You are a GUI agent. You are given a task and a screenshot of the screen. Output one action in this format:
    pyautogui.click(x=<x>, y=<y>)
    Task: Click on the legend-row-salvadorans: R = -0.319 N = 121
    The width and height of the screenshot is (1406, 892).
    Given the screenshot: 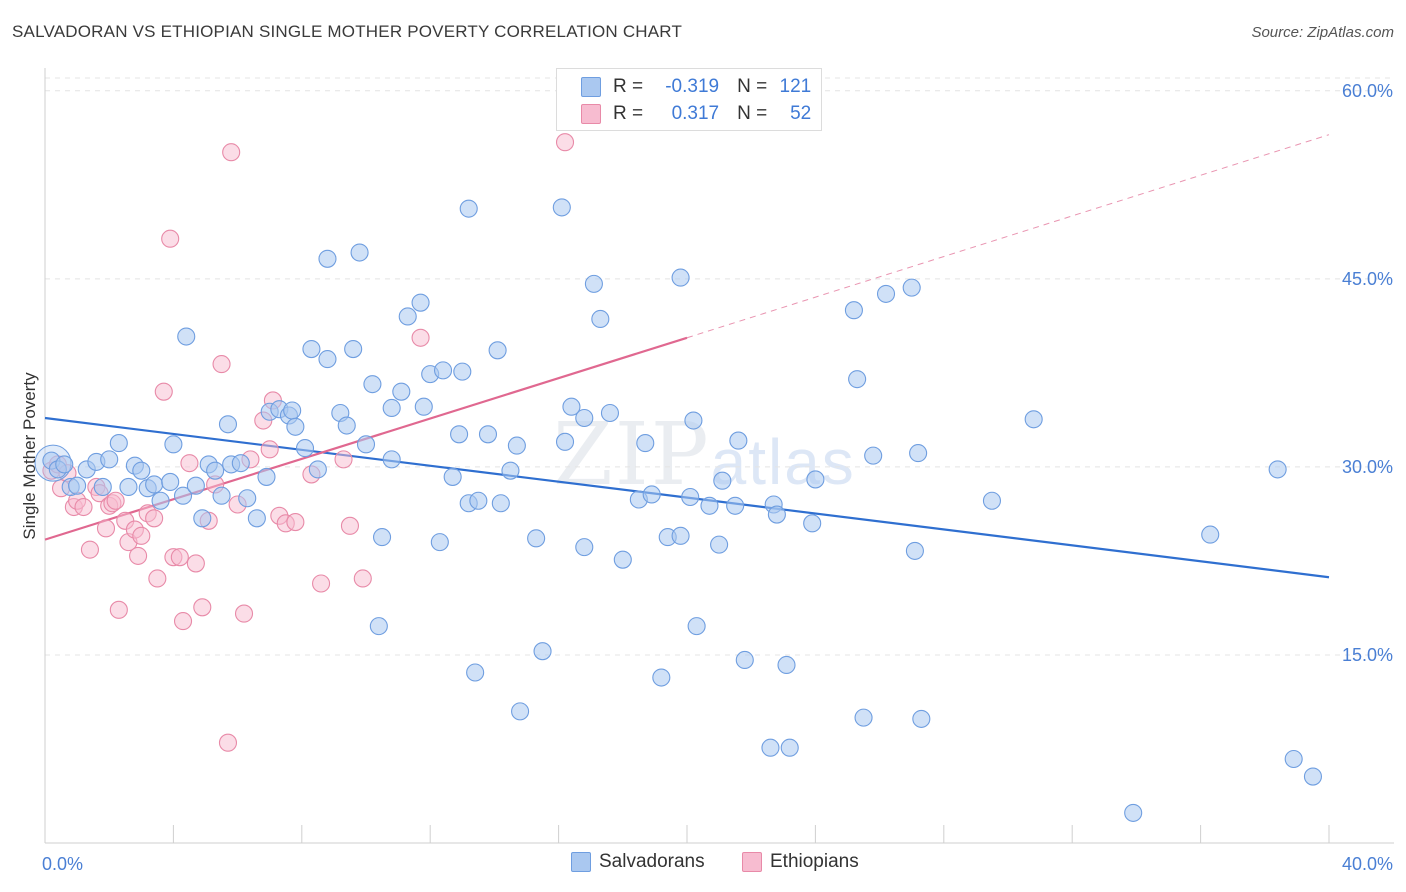 What is the action you would take?
    pyautogui.click(x=684, y=87)
    